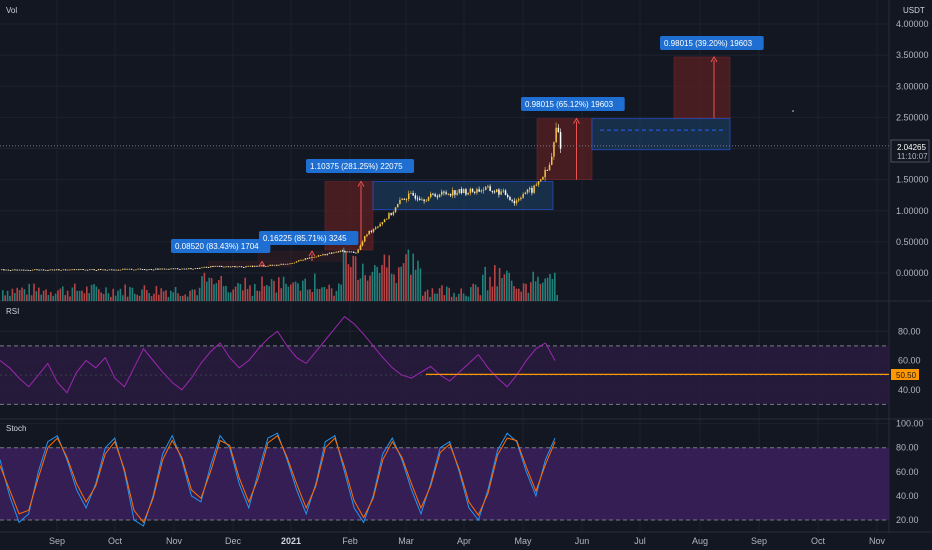 The height and width of the screenshot is (550, 932). I want to click on stoch-pane-title: Stoch, so click(16, 428).